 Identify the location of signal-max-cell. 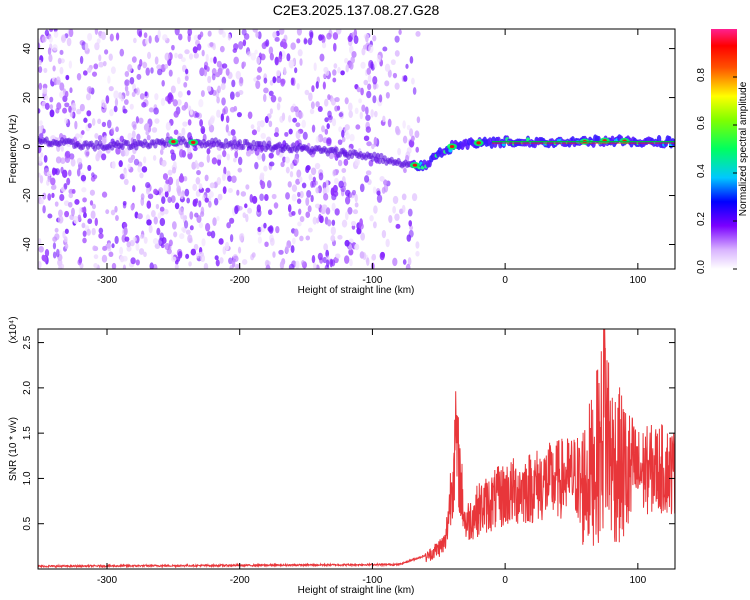
(415, 165).